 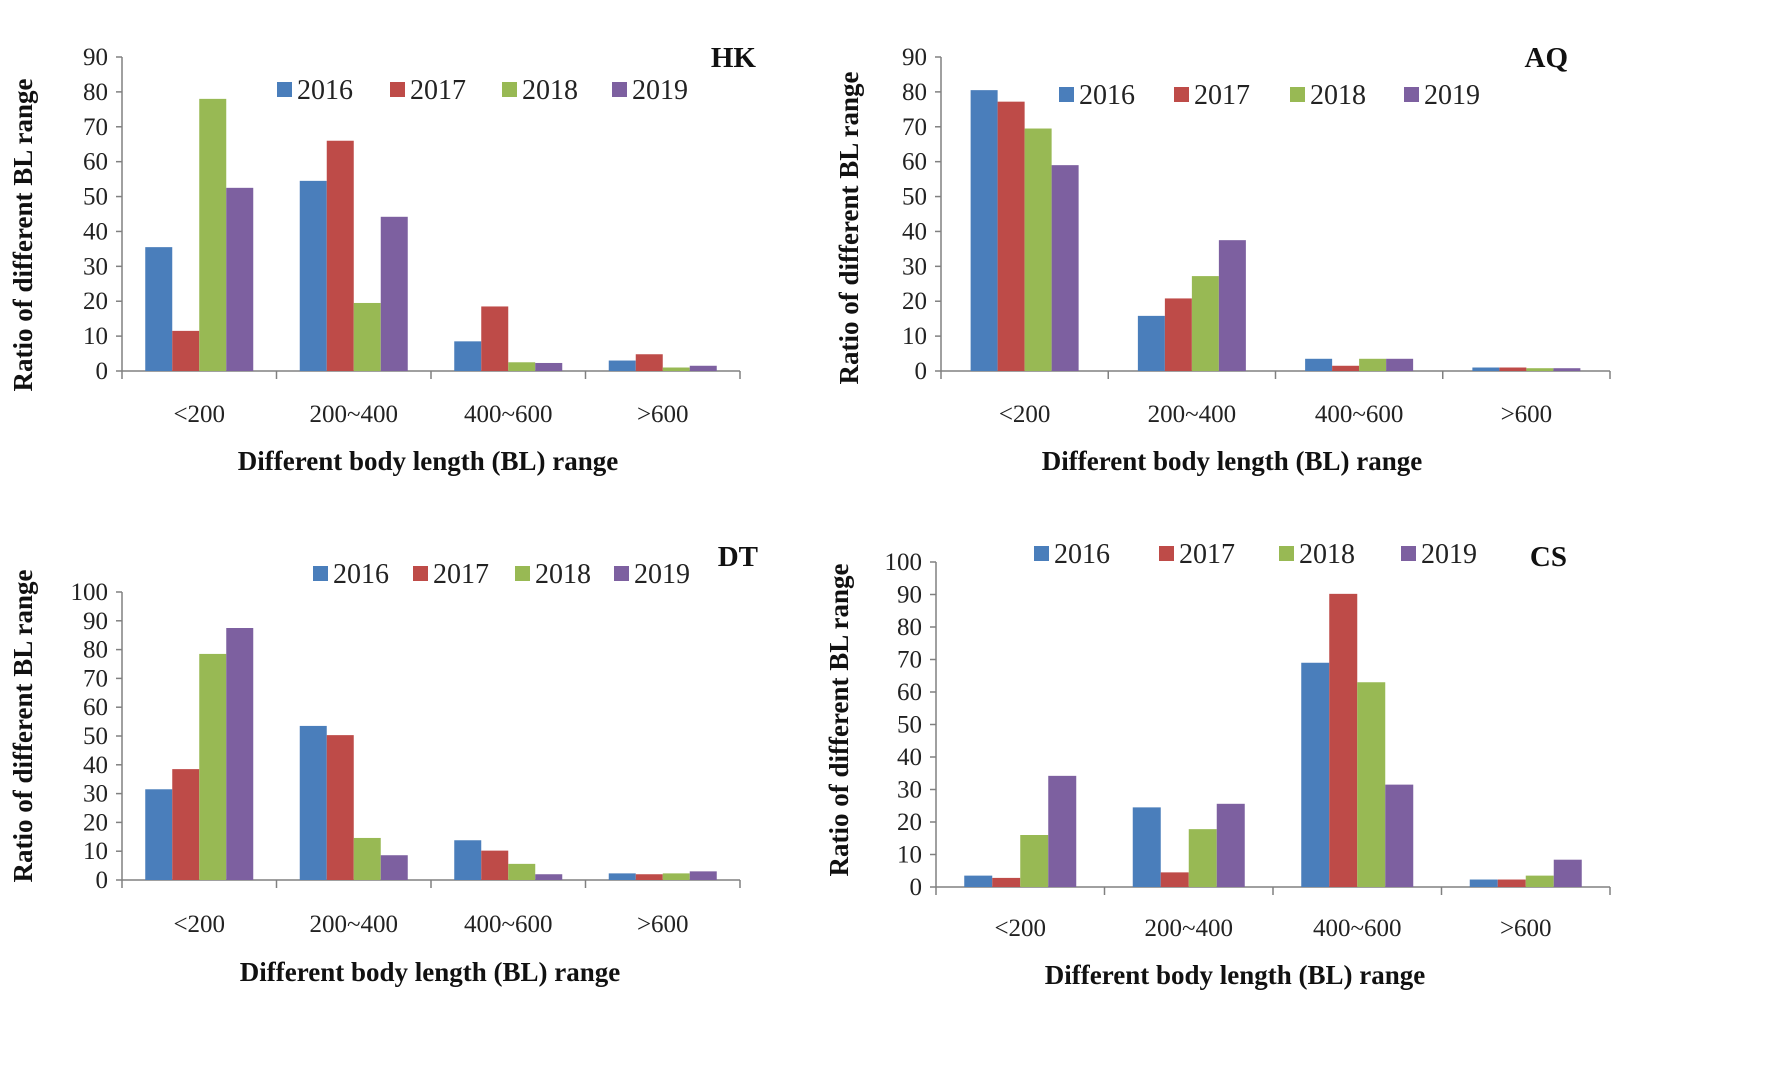 I want to click on legend-swatch-2017, so click(x=1166, y=553).